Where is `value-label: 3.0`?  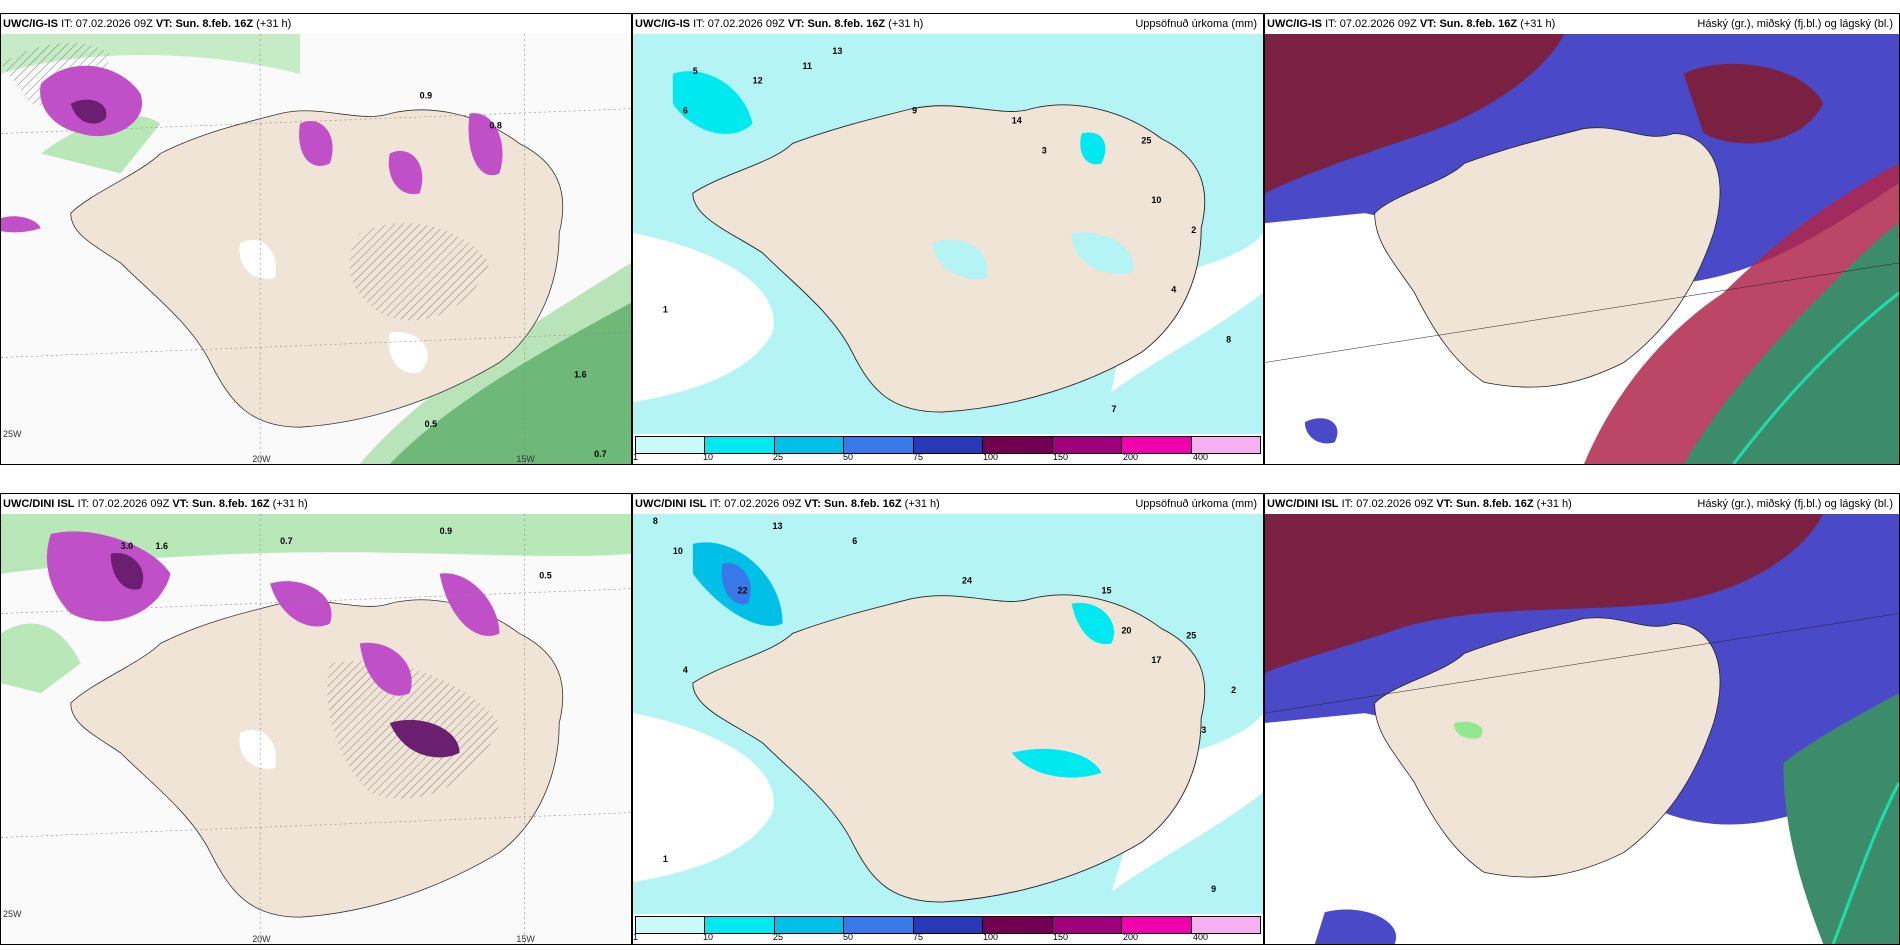 value-label: 3.0 is located at coordinates (127, 546).